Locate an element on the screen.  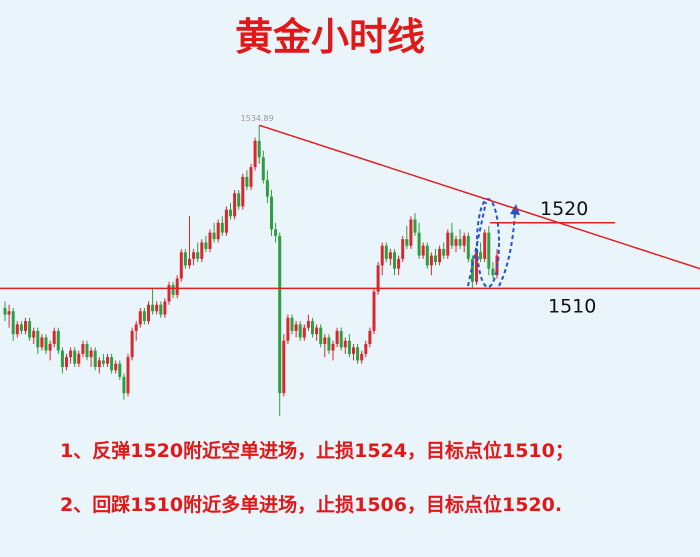
chart-title: 黄金小时线 is located at coordinates (330, 37).